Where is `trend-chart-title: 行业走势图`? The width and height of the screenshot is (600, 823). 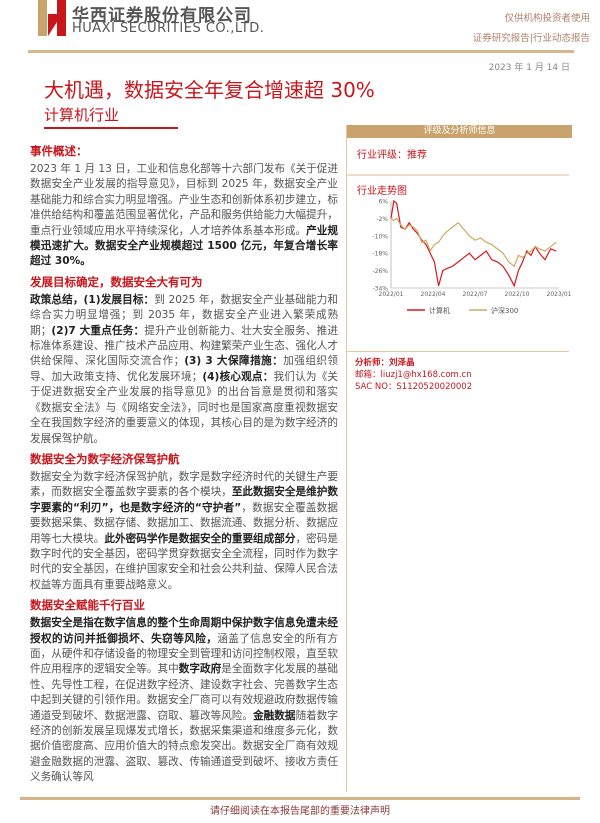
trend-chart-title: 行业走势图 is located at coordinates (382, 191).